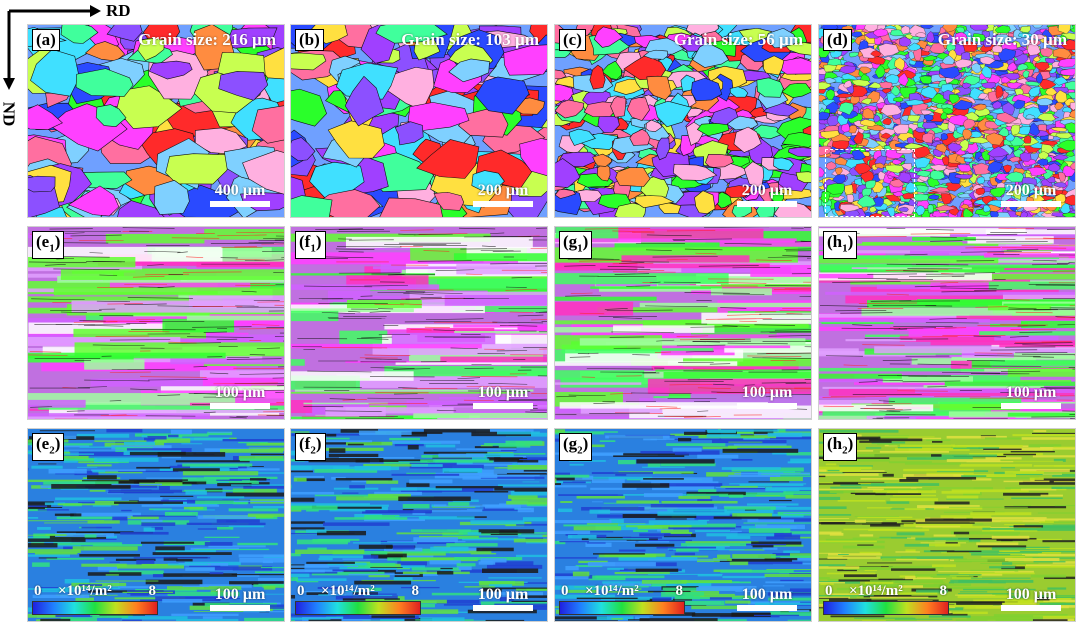 The width and height of the screenshot is (1080, 625). Describe the element at coordinates (738, 39) in the screenshot. I see `grain-size-label: Grain size: 56 µm` at that location.